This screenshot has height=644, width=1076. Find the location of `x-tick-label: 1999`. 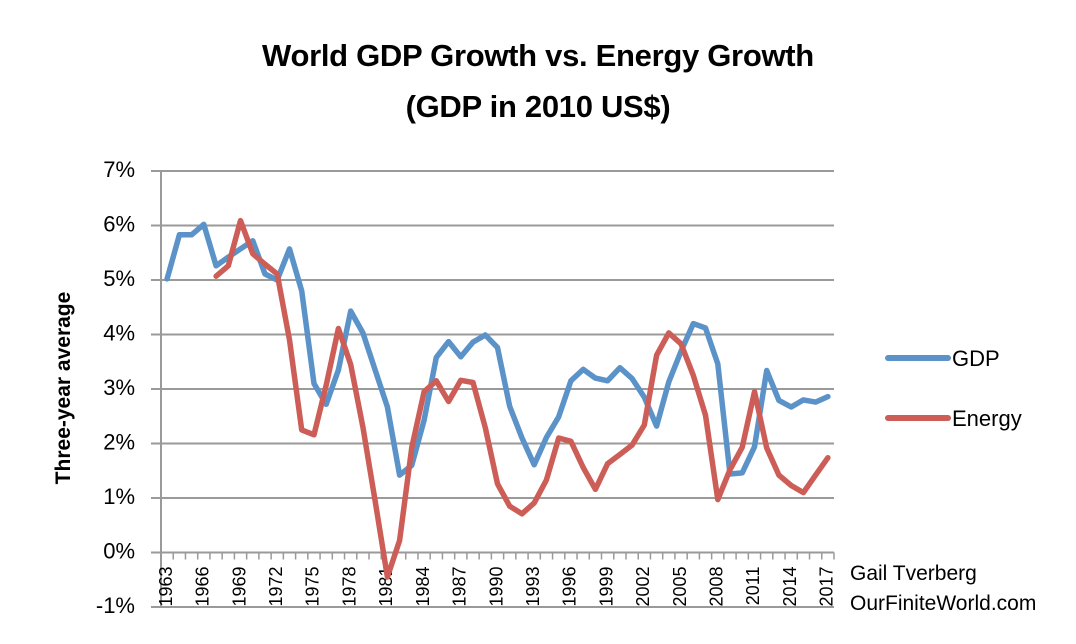

x-tick-label: 1999 is located at coordinates (606, 587).